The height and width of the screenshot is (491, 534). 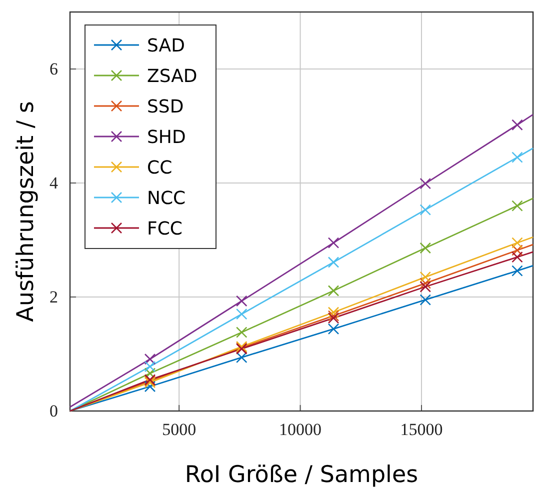 What do you see at coordinates (26, 211) in the screenshot?
I see `y-axis-title: Ausführungszeit / s` at bounding box center [26, 211].